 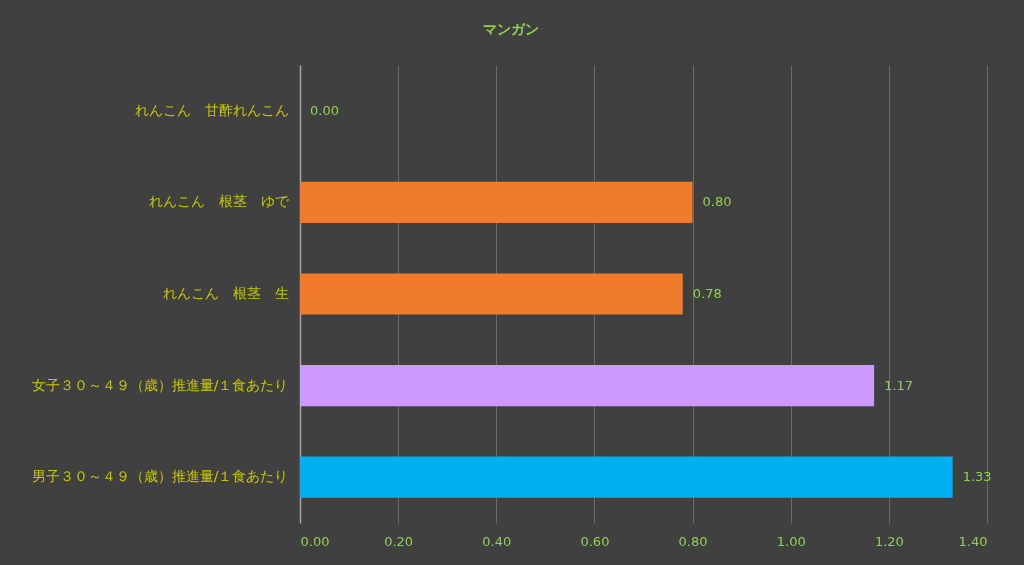 What do you see at coordinates (160, 476) in the screenshot?
I see `y-tick-label: 男子３０～４９（歳）推進量/１食あたり` at bounding box center [160, 476].